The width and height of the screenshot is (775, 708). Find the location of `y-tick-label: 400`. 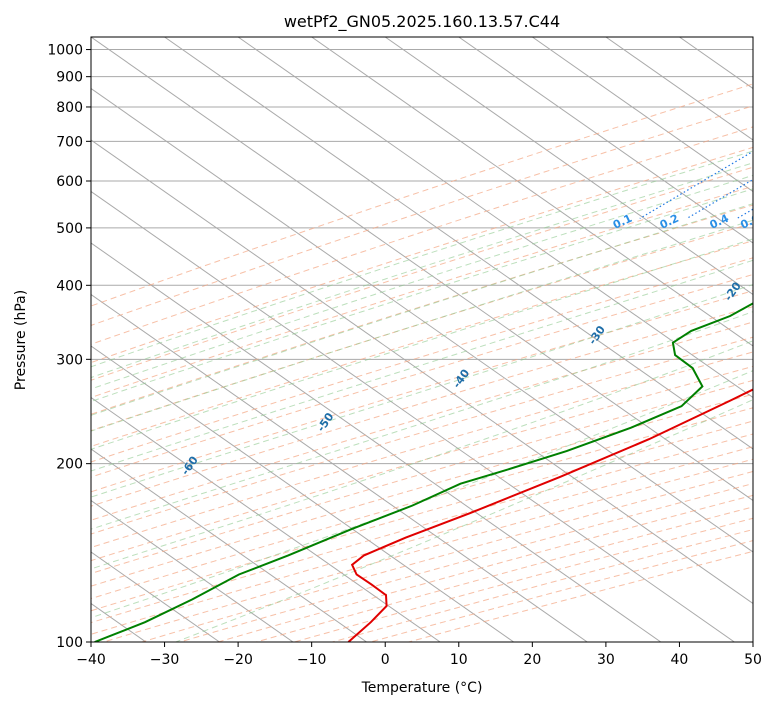

y-tick-label: 400 is located at coordinates (69, 286).